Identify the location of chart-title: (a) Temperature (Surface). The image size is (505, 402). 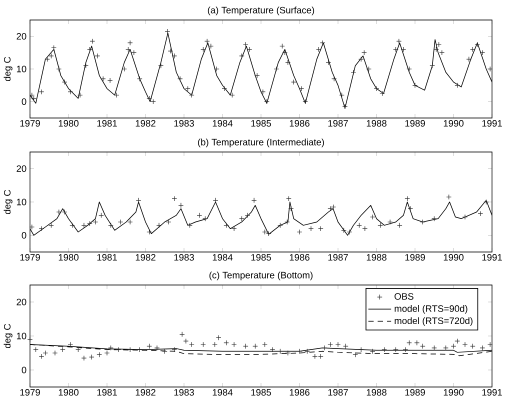
(261, 11).